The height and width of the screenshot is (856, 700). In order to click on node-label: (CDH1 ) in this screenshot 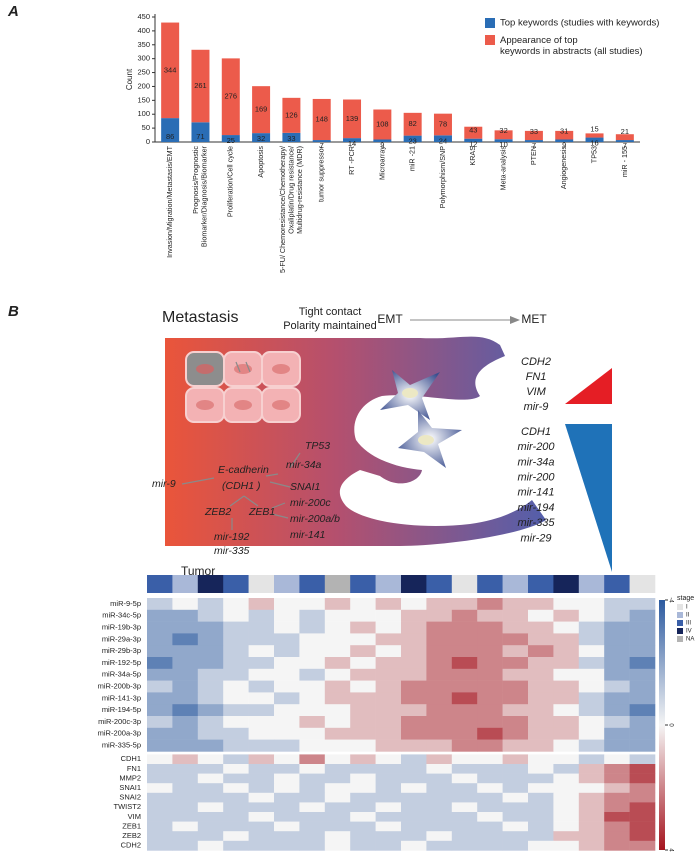, I will do `click(241, 486)`.